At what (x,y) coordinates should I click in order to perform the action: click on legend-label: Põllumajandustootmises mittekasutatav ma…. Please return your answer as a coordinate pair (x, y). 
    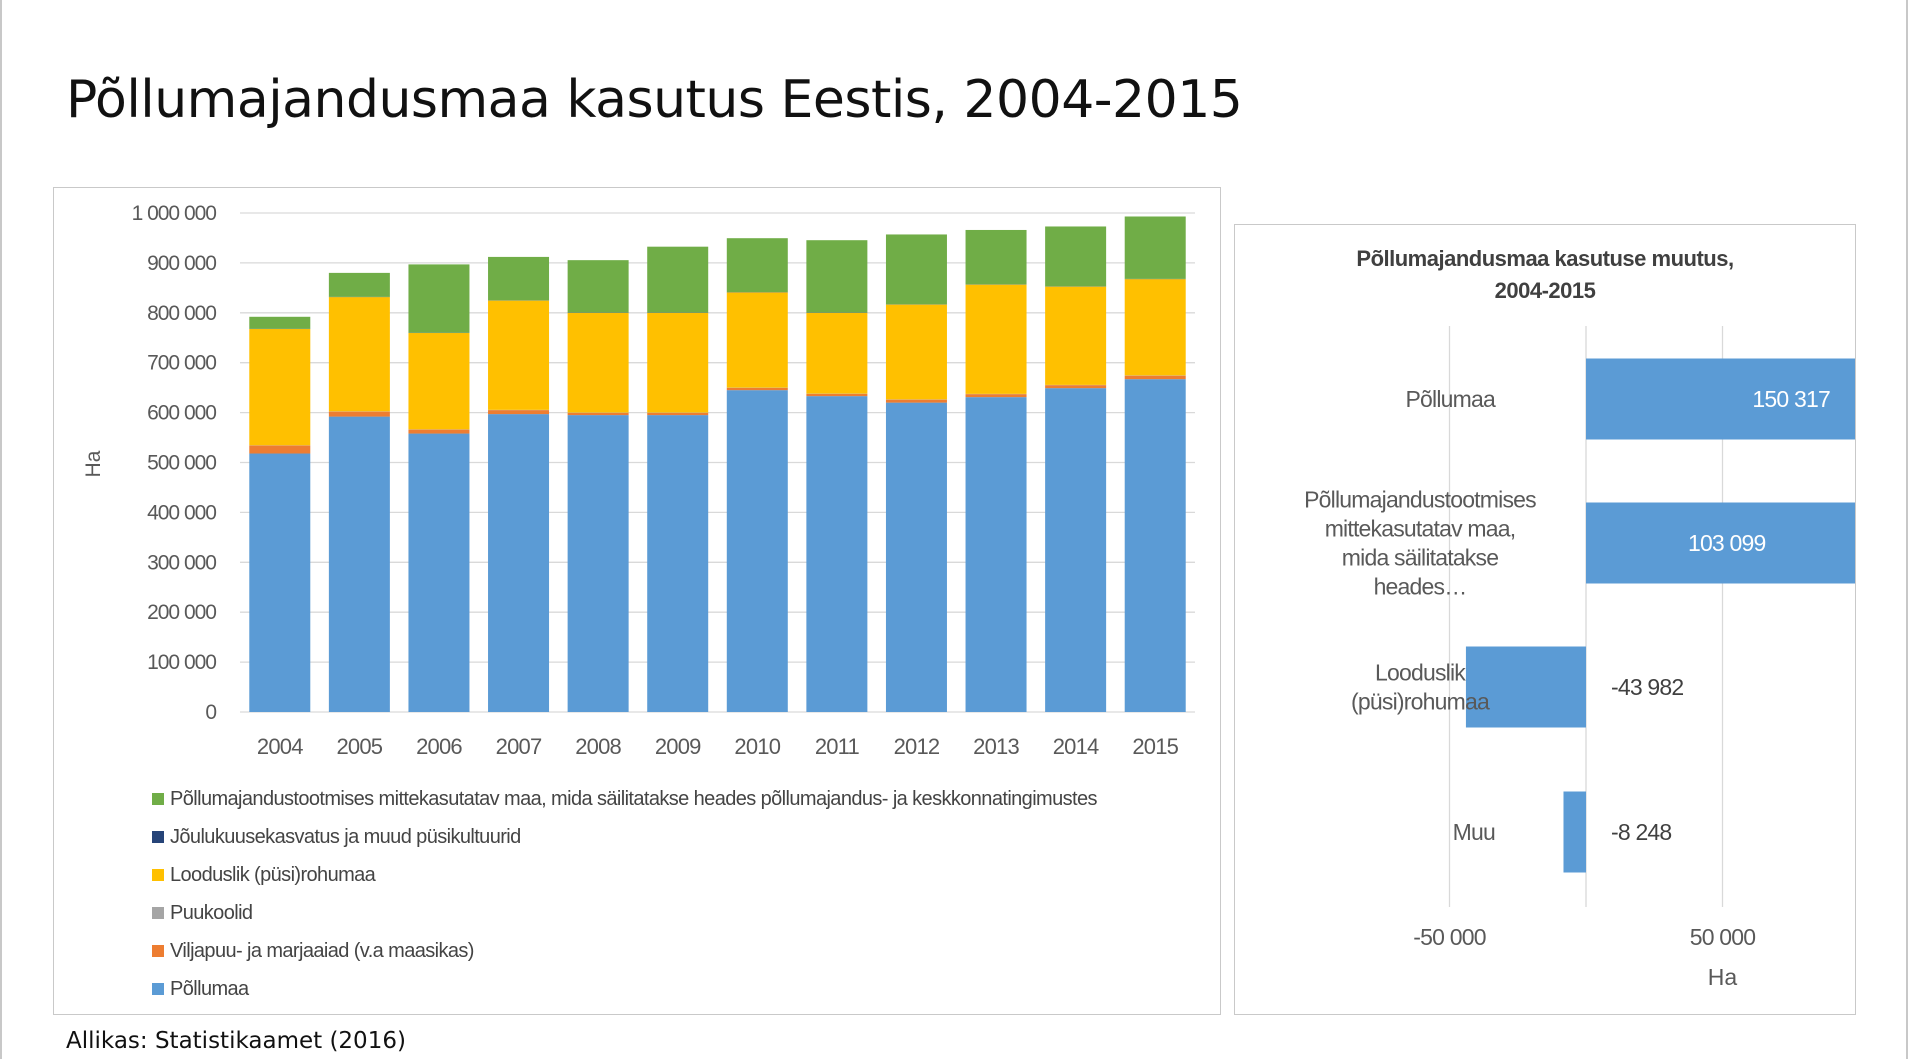
    Looking at the image, I should click on (634, 798).